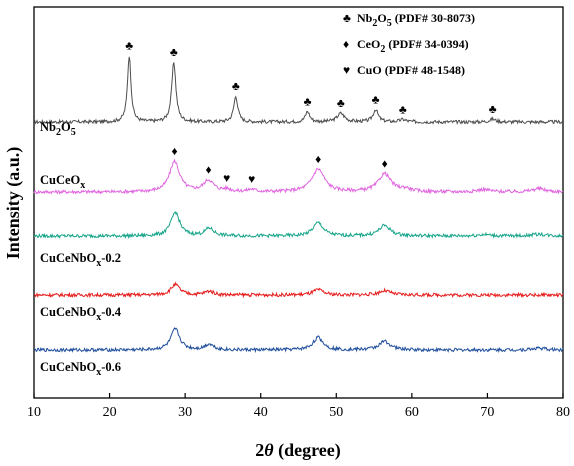 The image size is (574, 466). What do you see at coordinates (346, 44) in the screenshot?
I see `legend-symbol: ♦` at bounding box center [346, 44].